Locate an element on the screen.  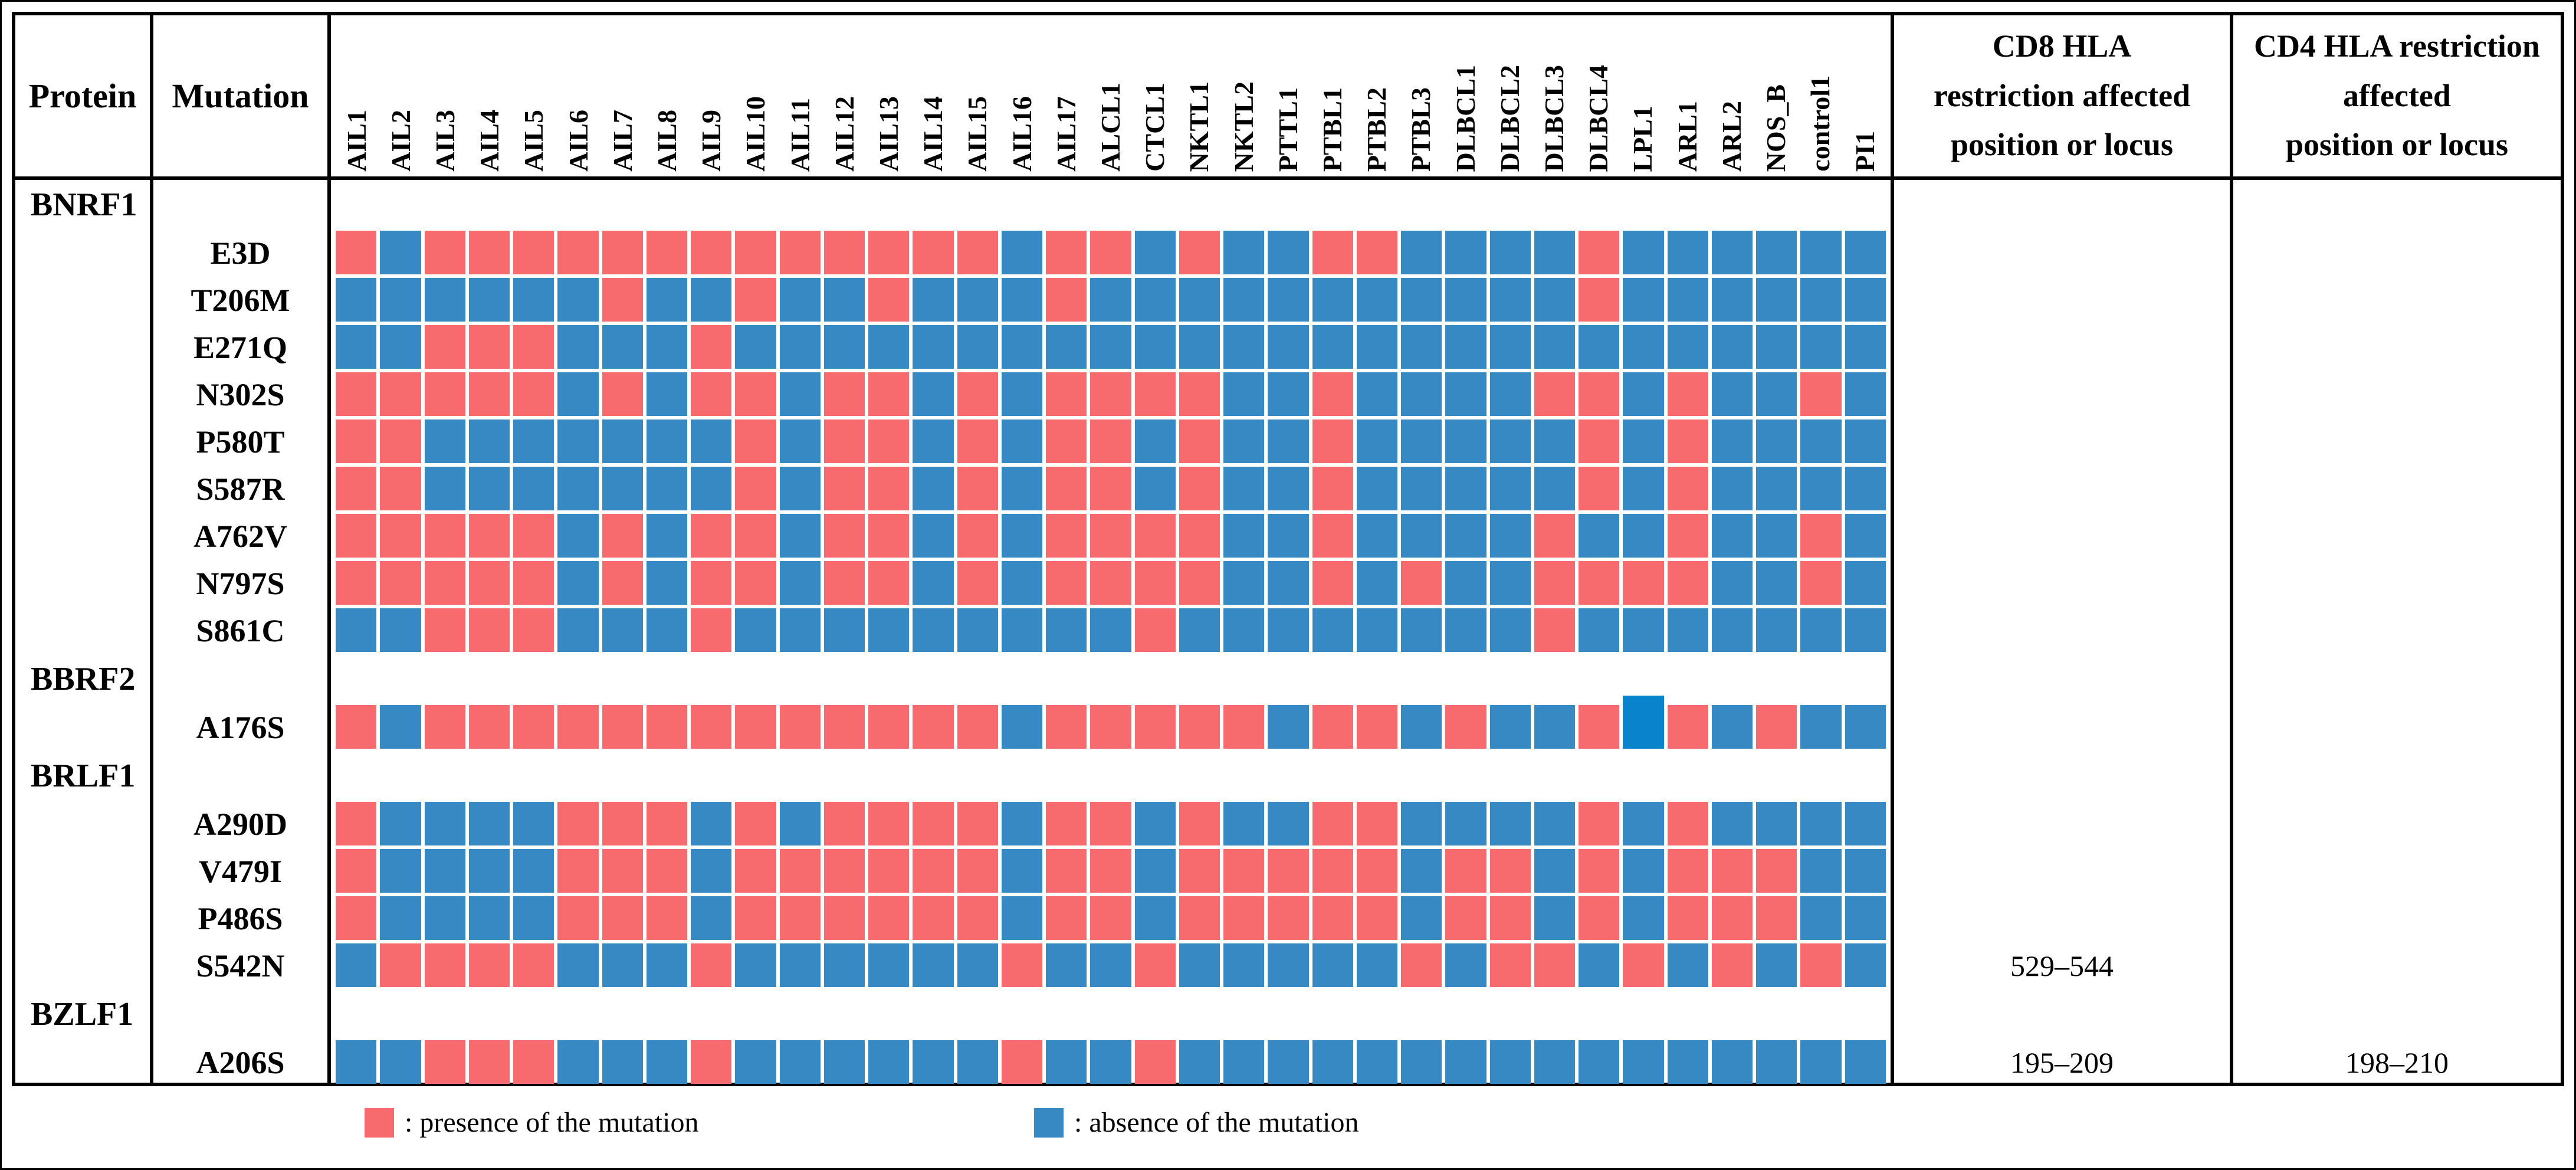
legend-presence-label: : presence of the mutation is located at coordinates (552, 1122).